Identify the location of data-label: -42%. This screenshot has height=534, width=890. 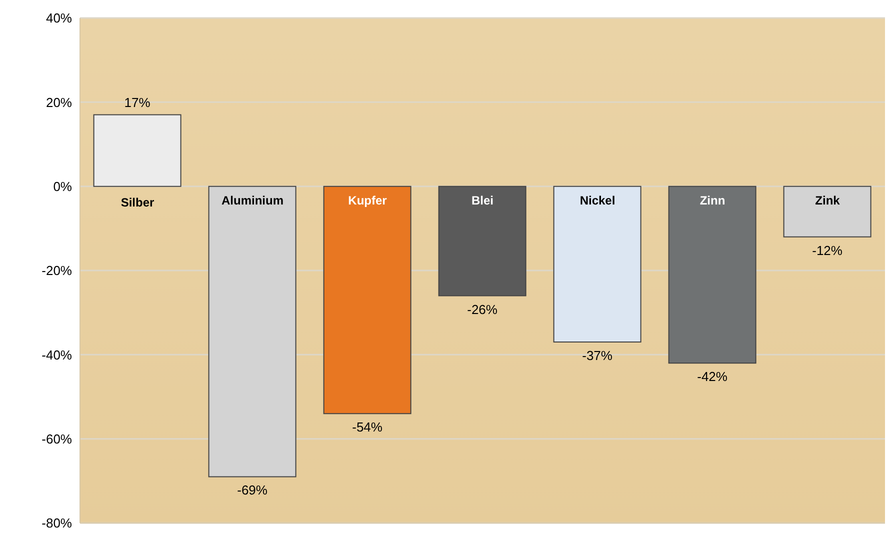
(712, 376).